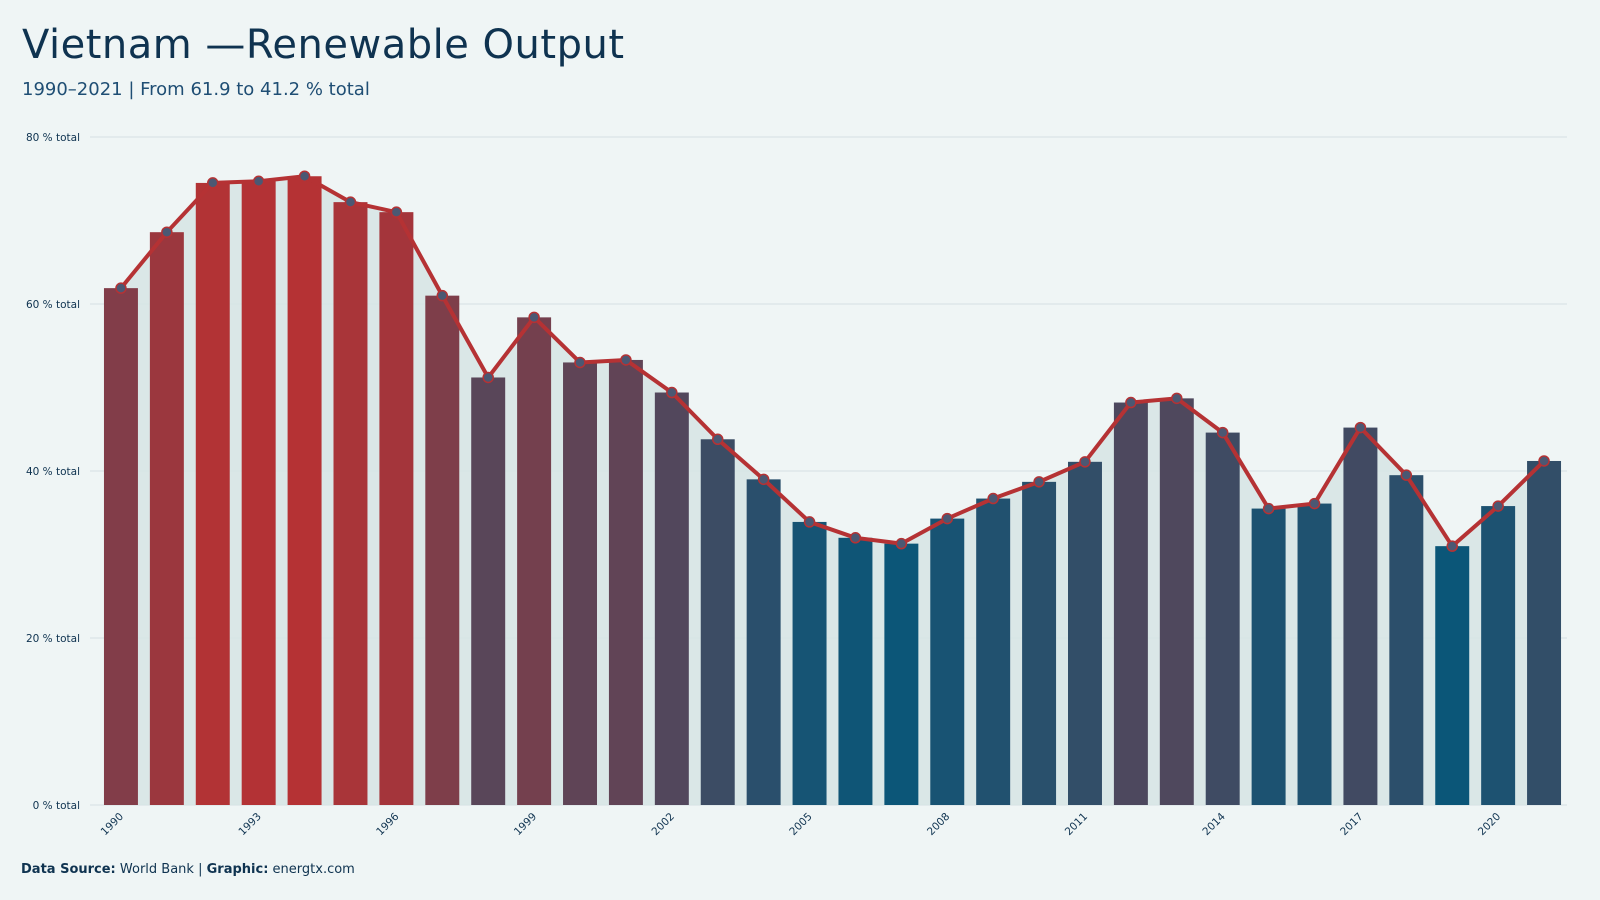  Describe the element at coordinates (258, 493) in the screenshot. I see `bar-1993` at that location.